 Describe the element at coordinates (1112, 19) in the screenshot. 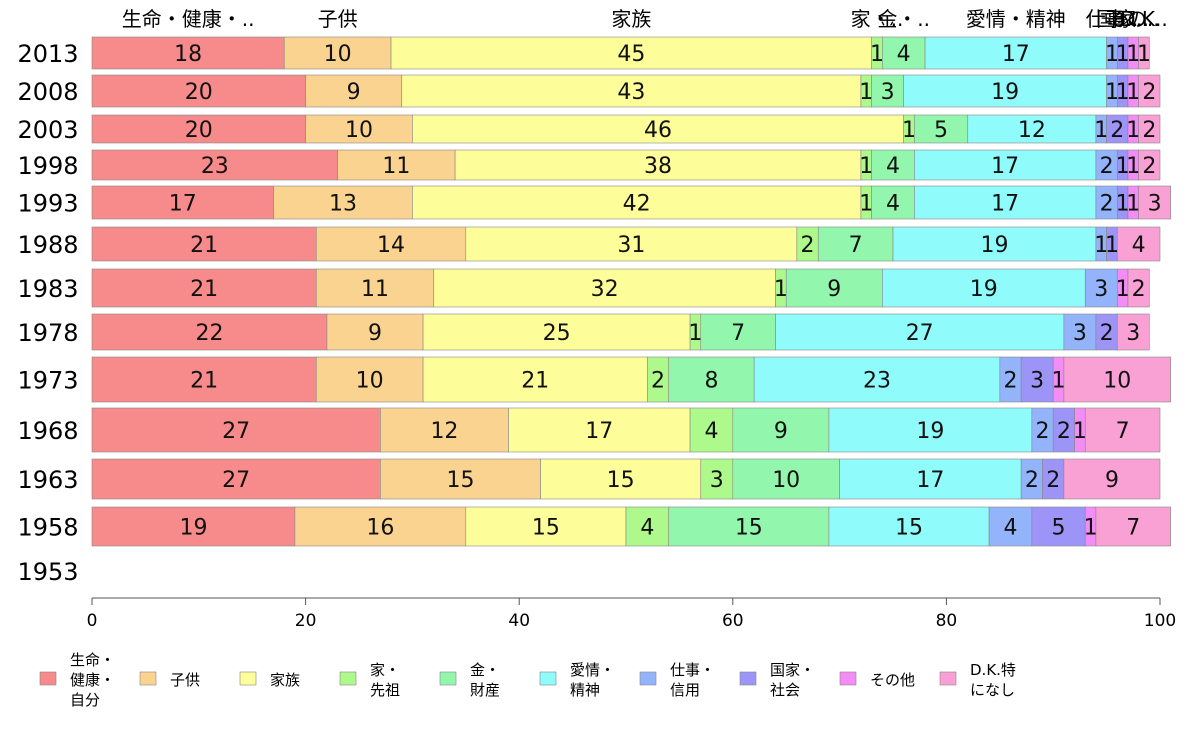

I see `series-header-label: 仕事..` at that location.